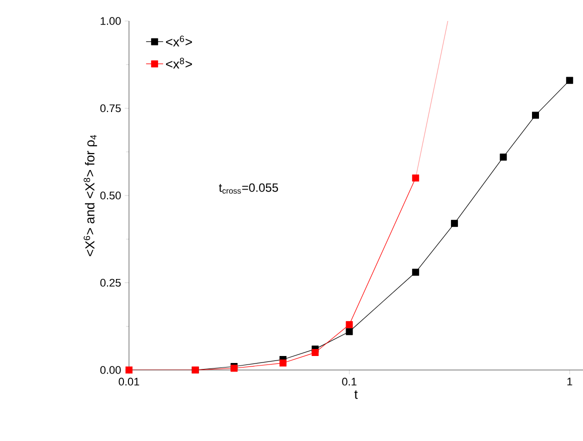  Describe the element at coordinates (248, 188) in the screenshot. I see `annotation: t$_{cross}$=0.055` at that location.